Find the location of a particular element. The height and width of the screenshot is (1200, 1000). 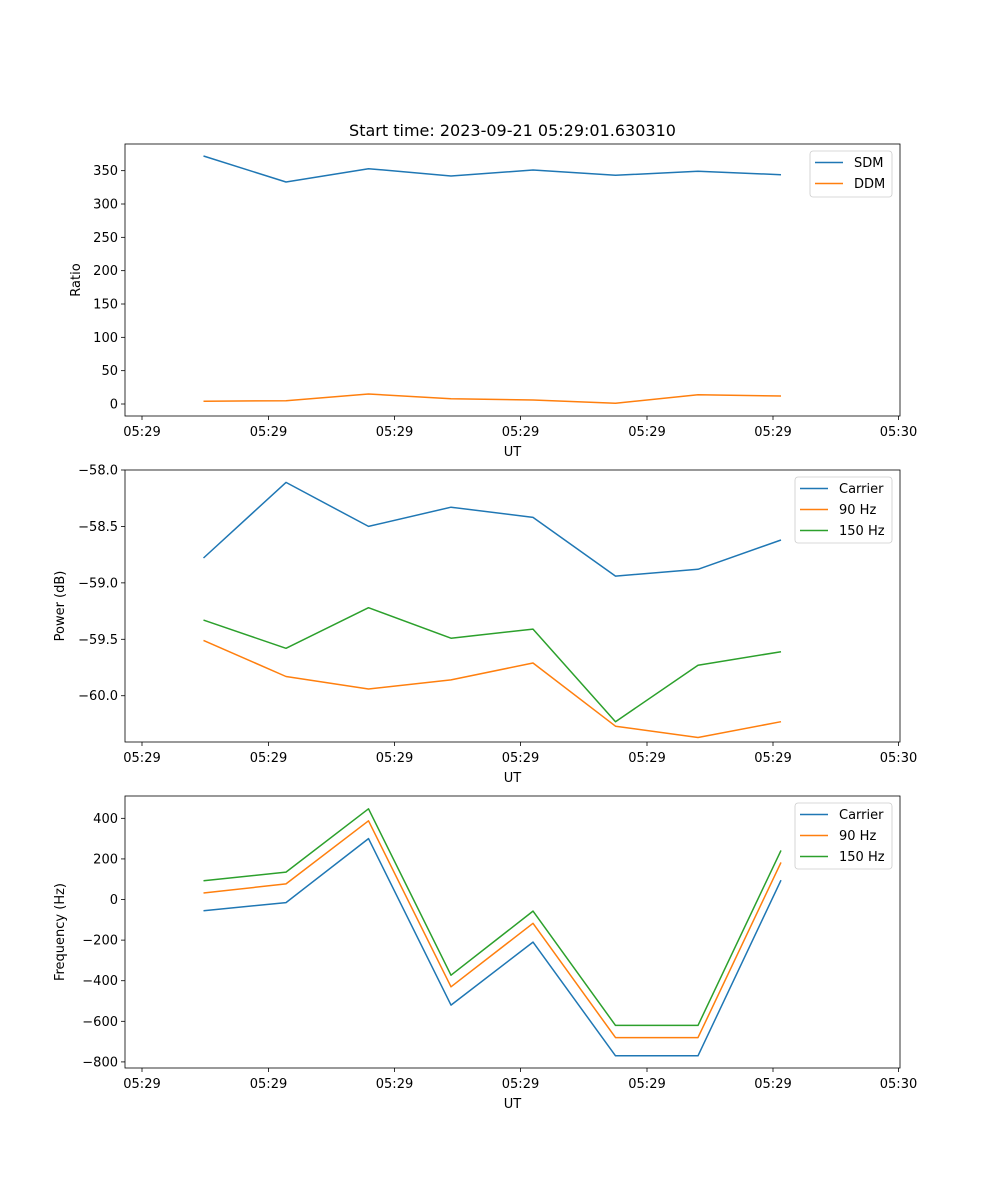

y-tick-label: −59.5 is located at coordinates (98, 640).